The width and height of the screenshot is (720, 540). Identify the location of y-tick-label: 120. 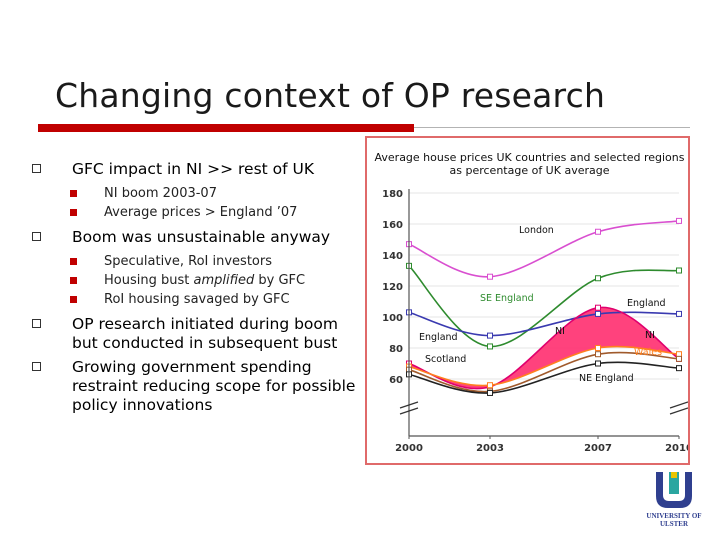
(392, 287).